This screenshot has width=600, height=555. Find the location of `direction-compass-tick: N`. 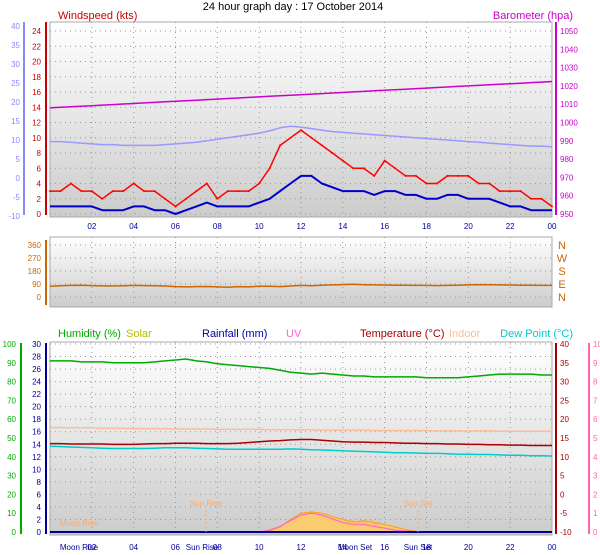

direction-compass-tick: N is located at coordinates (562, 246).